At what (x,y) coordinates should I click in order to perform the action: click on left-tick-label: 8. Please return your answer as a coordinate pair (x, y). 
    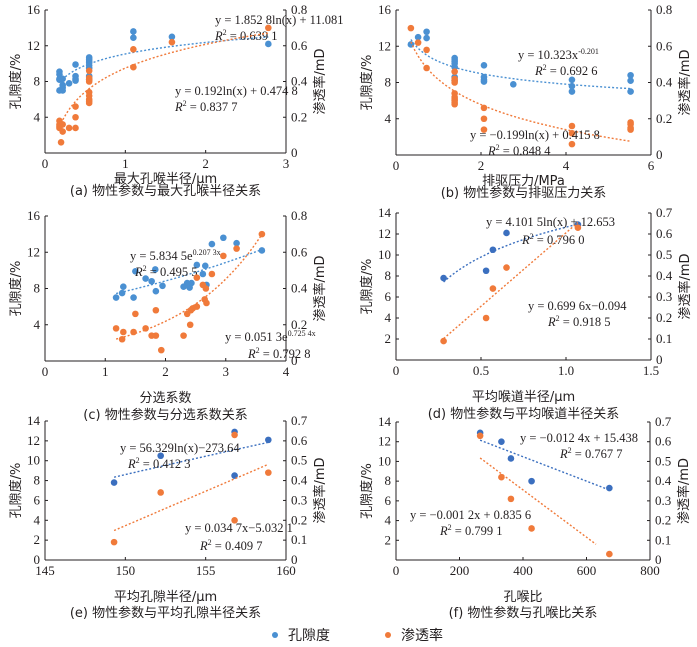
    Looking at the image, I should click on (388, 82).